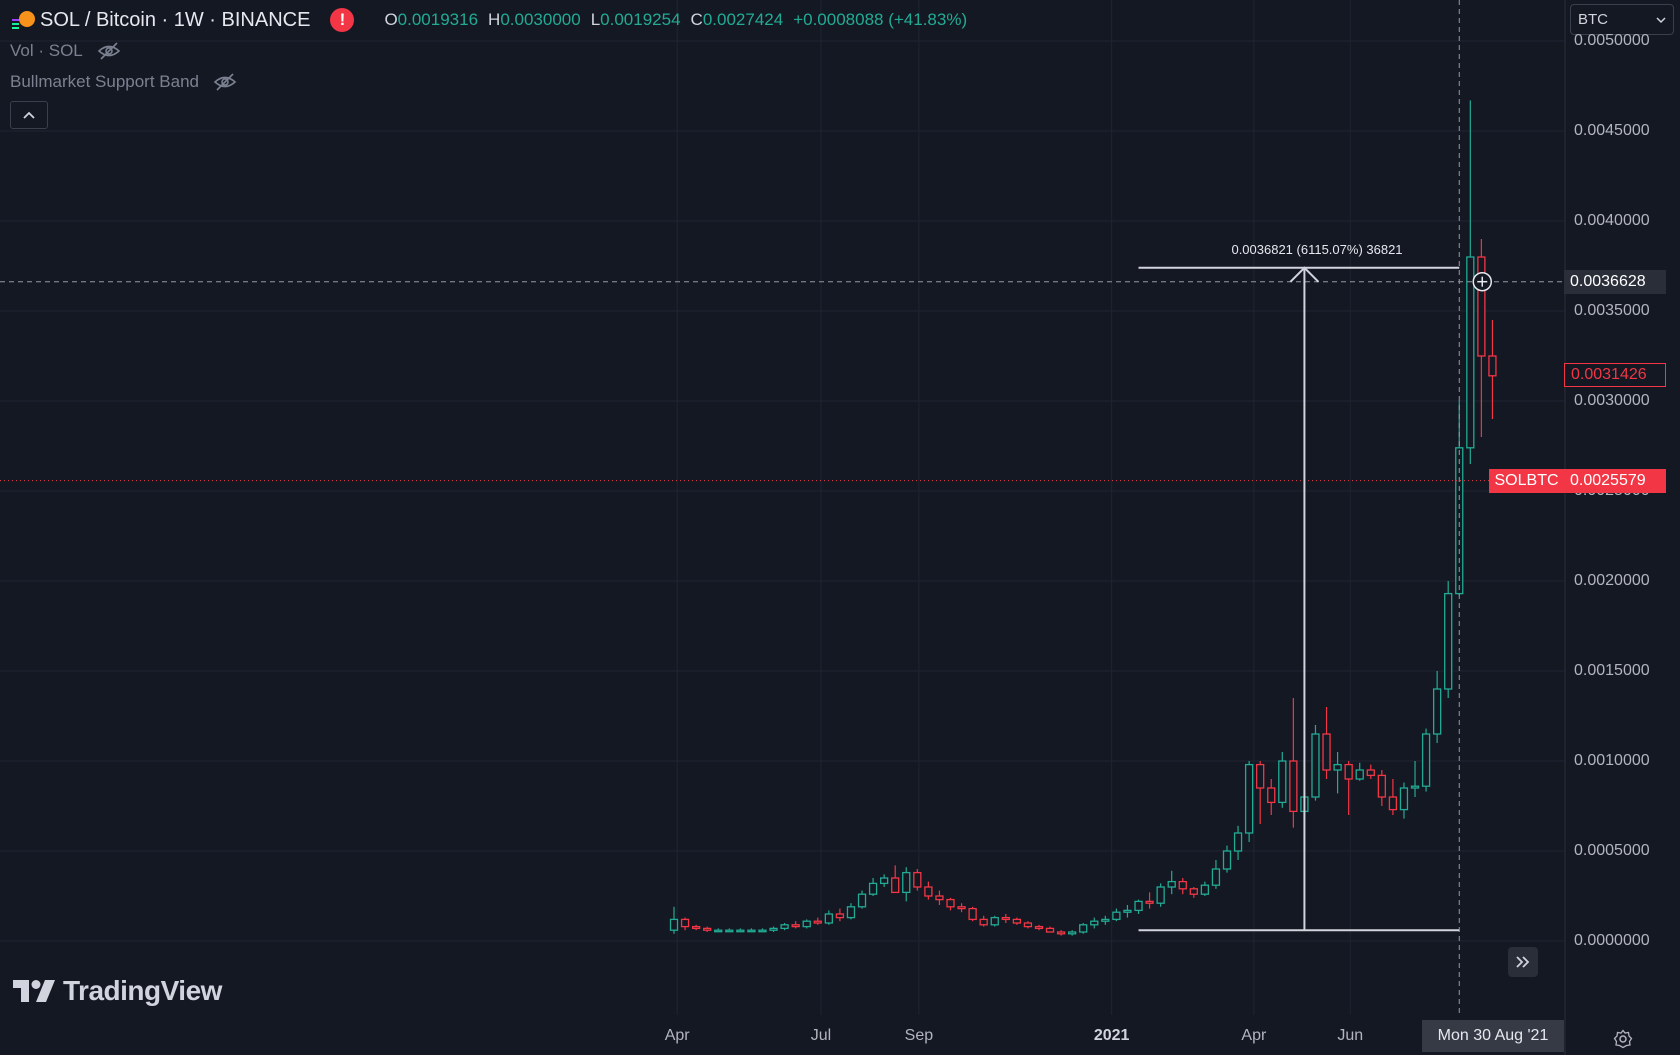  I want to click on last-price-tag: 0.0025579, so click(1615, 481).